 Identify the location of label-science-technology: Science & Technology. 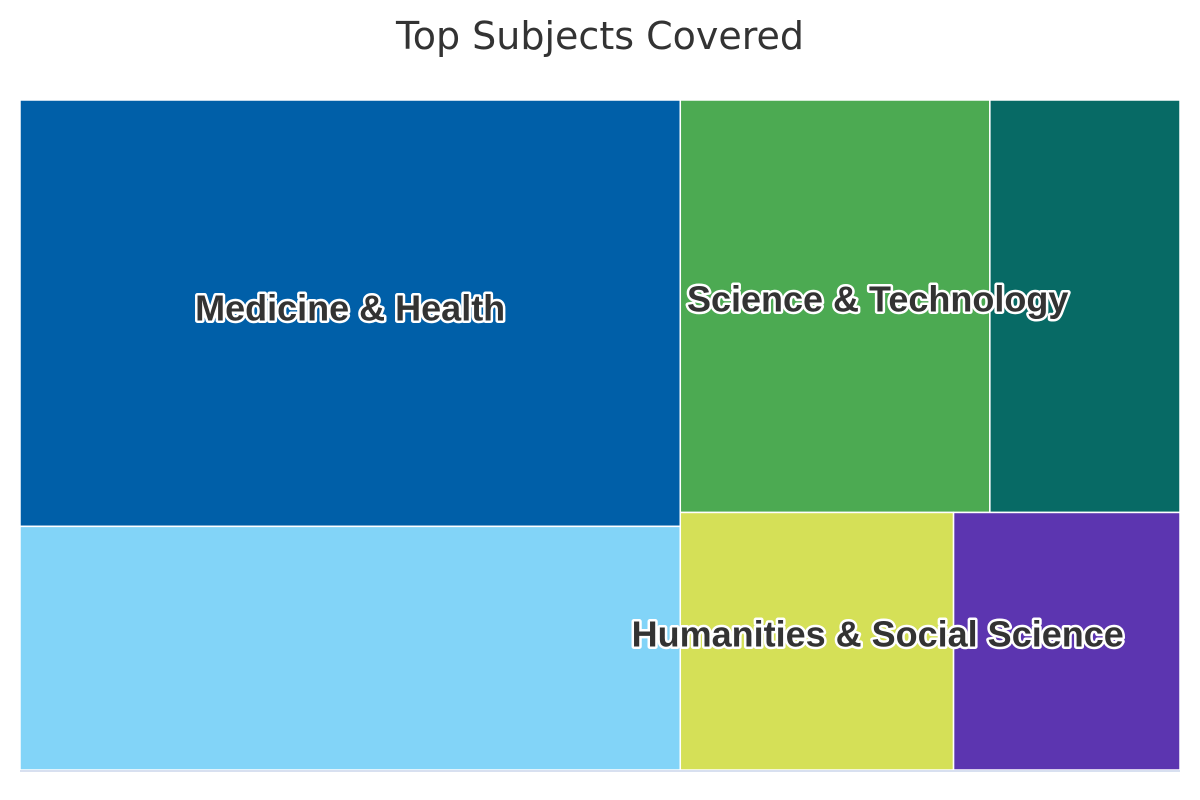
(877, 299).